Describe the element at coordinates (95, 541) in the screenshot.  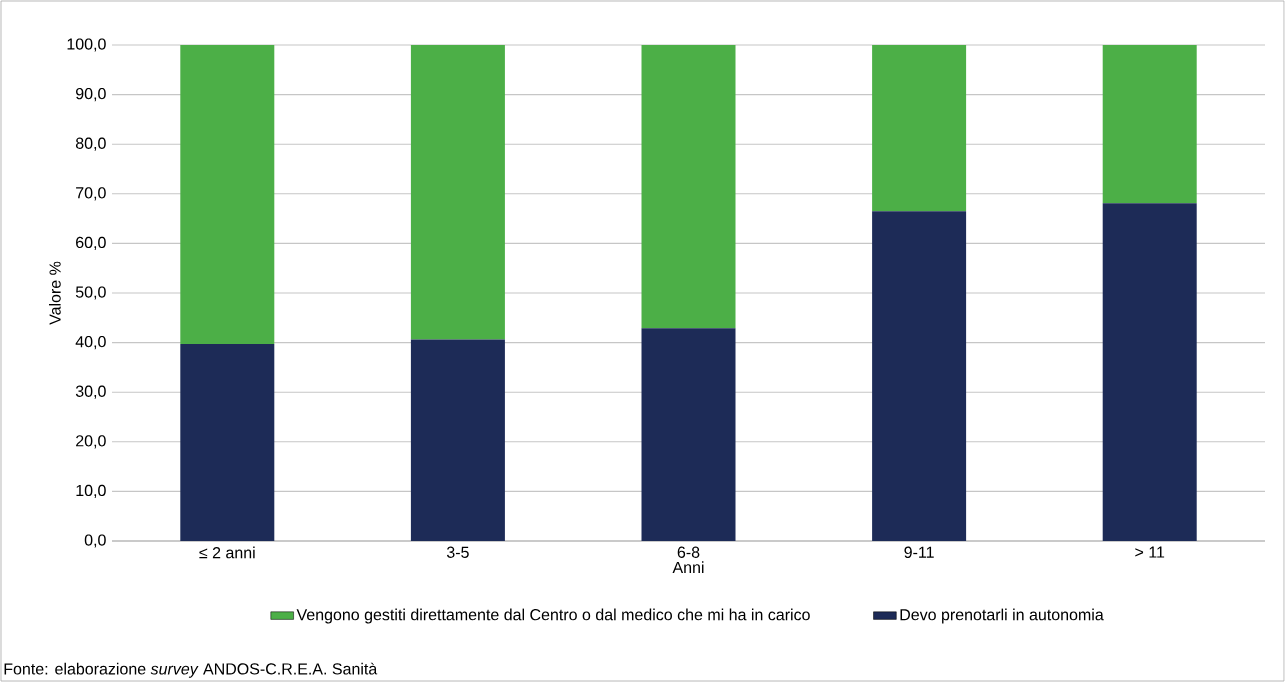
I see `y-tick-label: 0,0` at that location.